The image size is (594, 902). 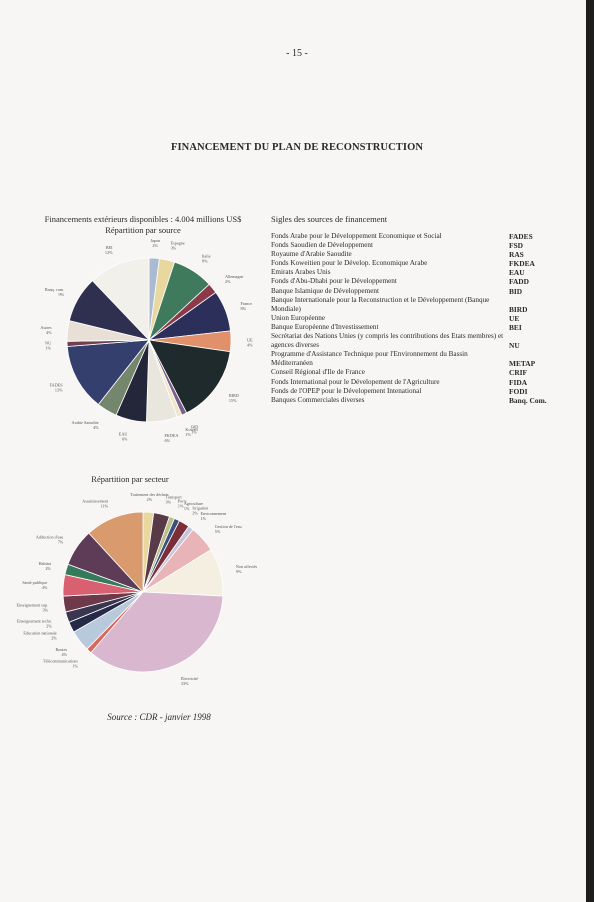 What do you see at coordinates (95, 501) in the screenshot?
I see `pie-slice-label: Assainissement` at bounding box center [95, 501].